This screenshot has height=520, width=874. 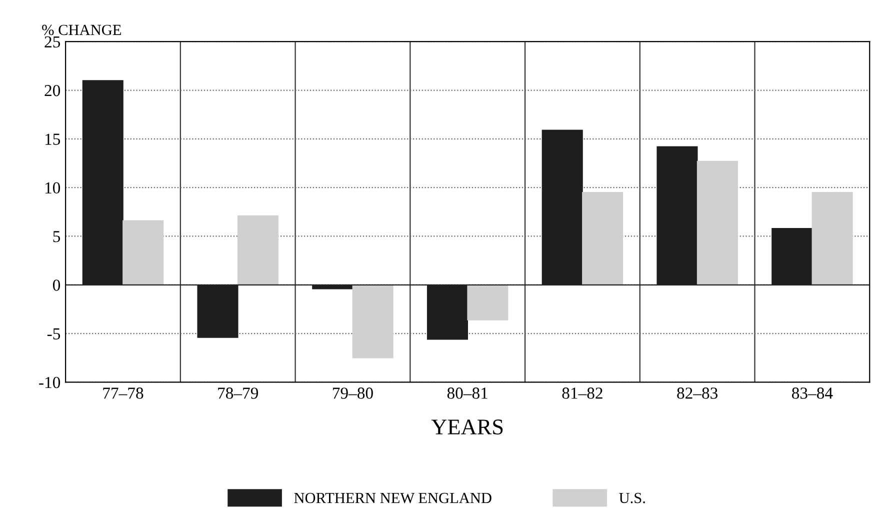 What do you see at coordinates (52, 90) in the screenshot?
I see `y-tick-label: 20` at bounding box center [52, 90].